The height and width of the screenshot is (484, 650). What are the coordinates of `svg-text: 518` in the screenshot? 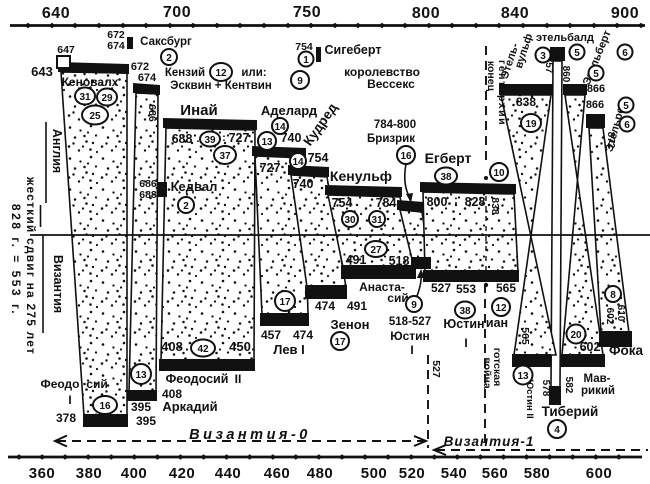 It's located at (399, 261).